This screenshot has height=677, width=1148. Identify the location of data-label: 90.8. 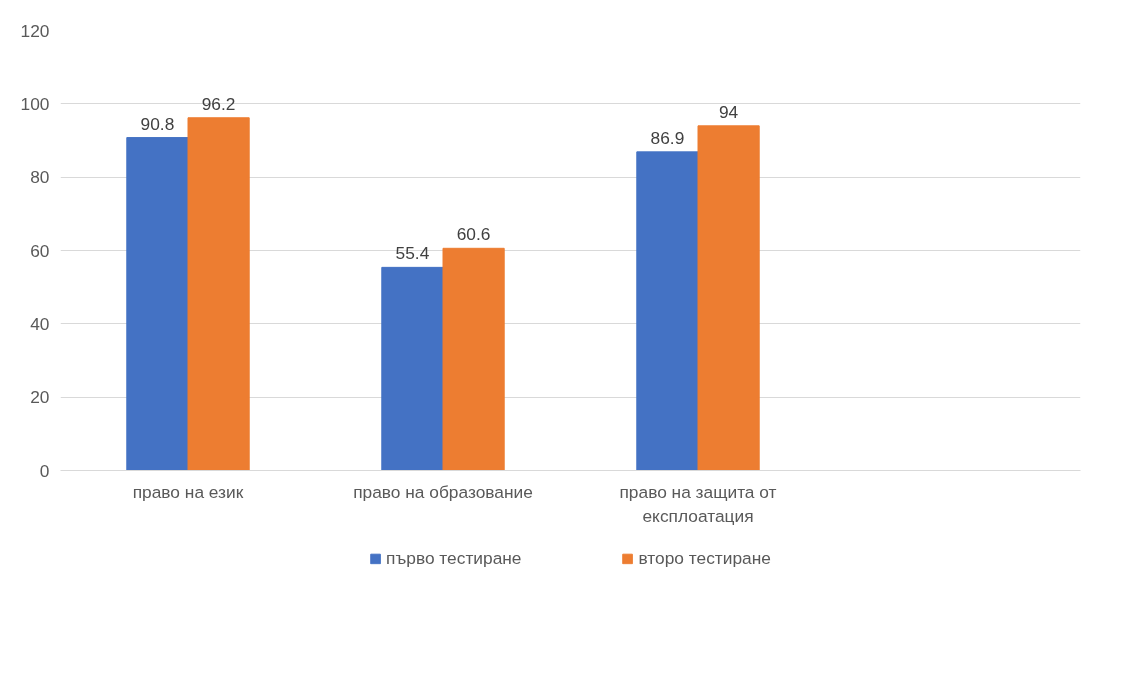
(157, 123).